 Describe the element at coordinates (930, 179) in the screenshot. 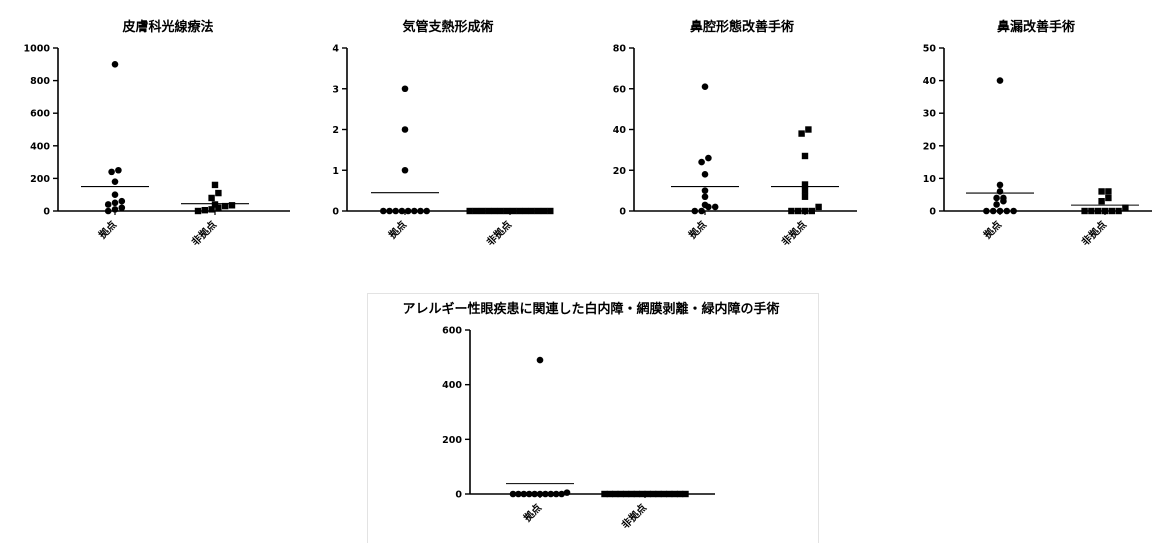

I see `y-tick-label: 10` at that location.